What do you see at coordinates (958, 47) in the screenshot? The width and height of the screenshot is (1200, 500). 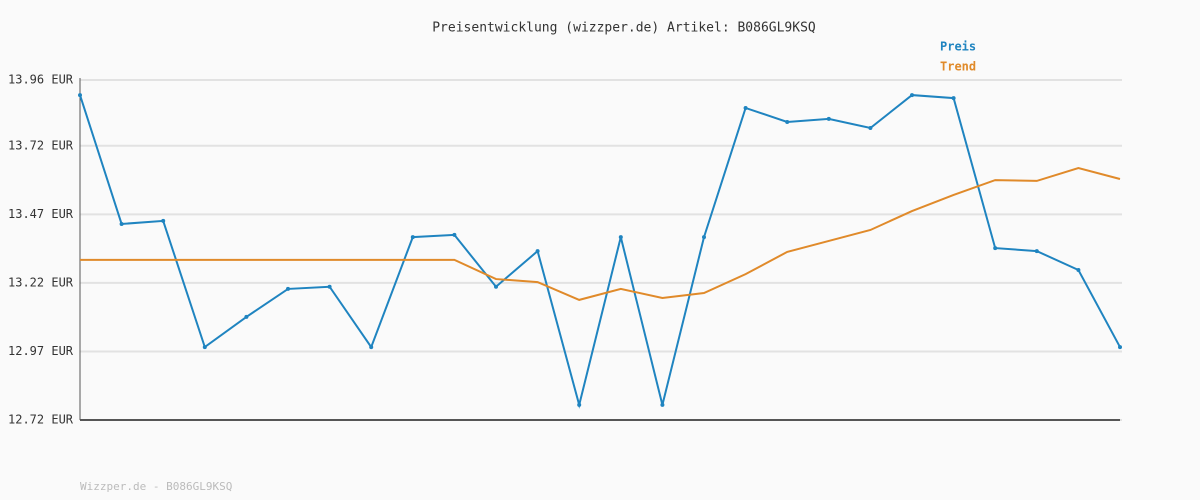 I see `legend-label: Preis` at bounding box center [958, 47].